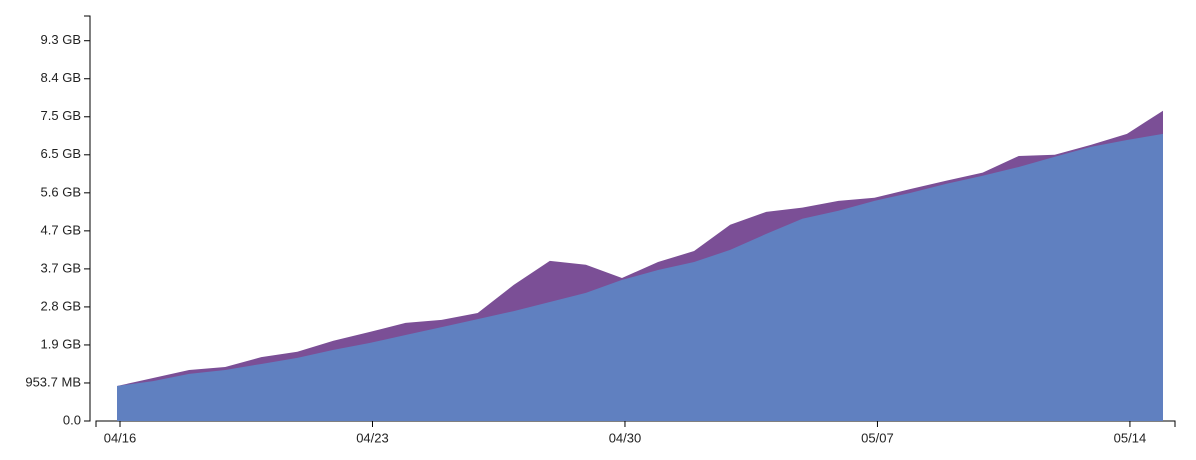 This screenshot has height=460, width=1196. I want to click on y-tick-label: 0.0, so click(72, 419).